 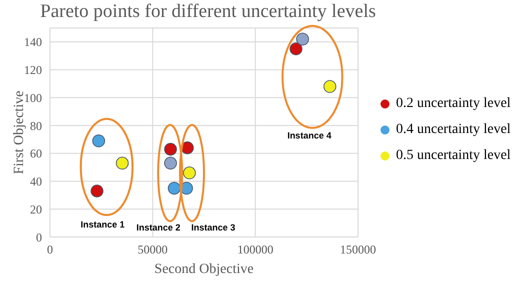 I want to click on x-tick-label: 100000, so click(x=255, y=249).